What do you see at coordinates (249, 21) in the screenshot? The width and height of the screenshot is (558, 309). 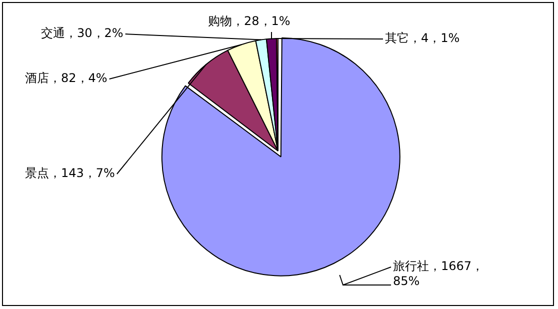 I see `slice-label: 购物，28，1%` at bounding box center [249, 21].